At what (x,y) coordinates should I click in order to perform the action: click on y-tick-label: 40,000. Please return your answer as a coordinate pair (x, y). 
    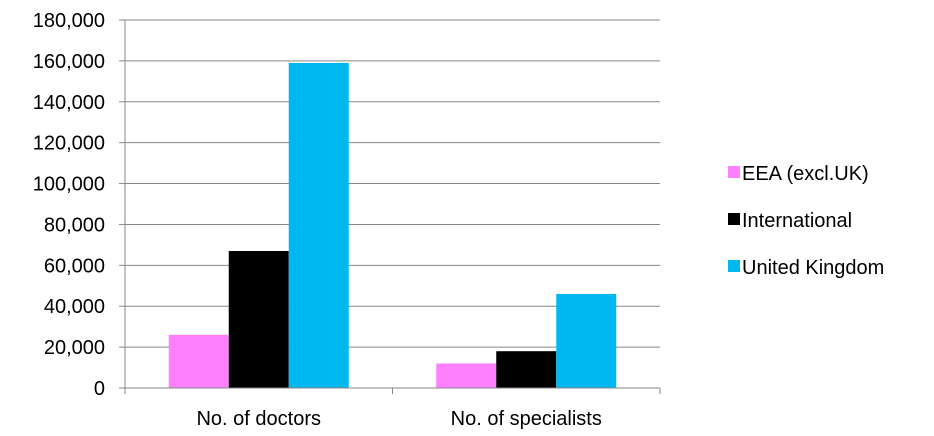
    Looking at the image, I should click on (74, 307).